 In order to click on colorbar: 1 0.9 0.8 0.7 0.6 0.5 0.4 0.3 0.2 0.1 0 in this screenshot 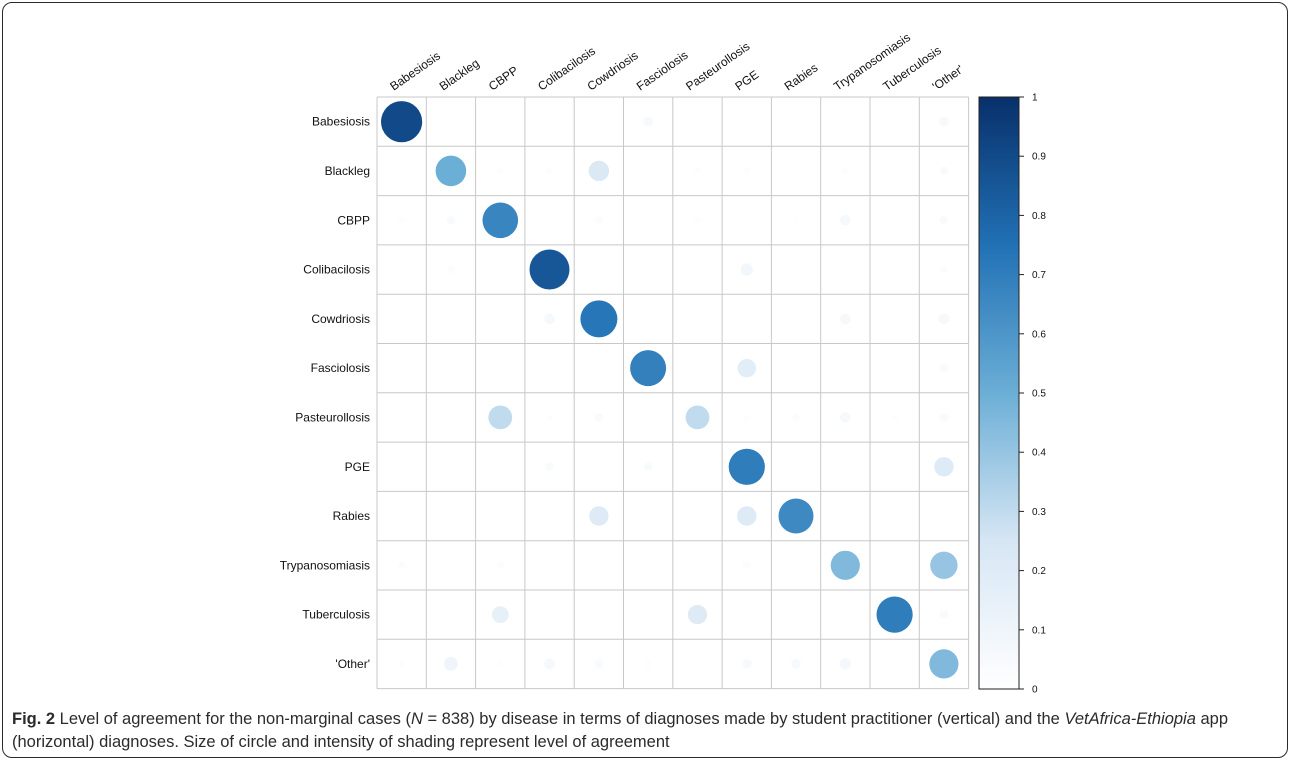, I will do `click(1012, 394)`.